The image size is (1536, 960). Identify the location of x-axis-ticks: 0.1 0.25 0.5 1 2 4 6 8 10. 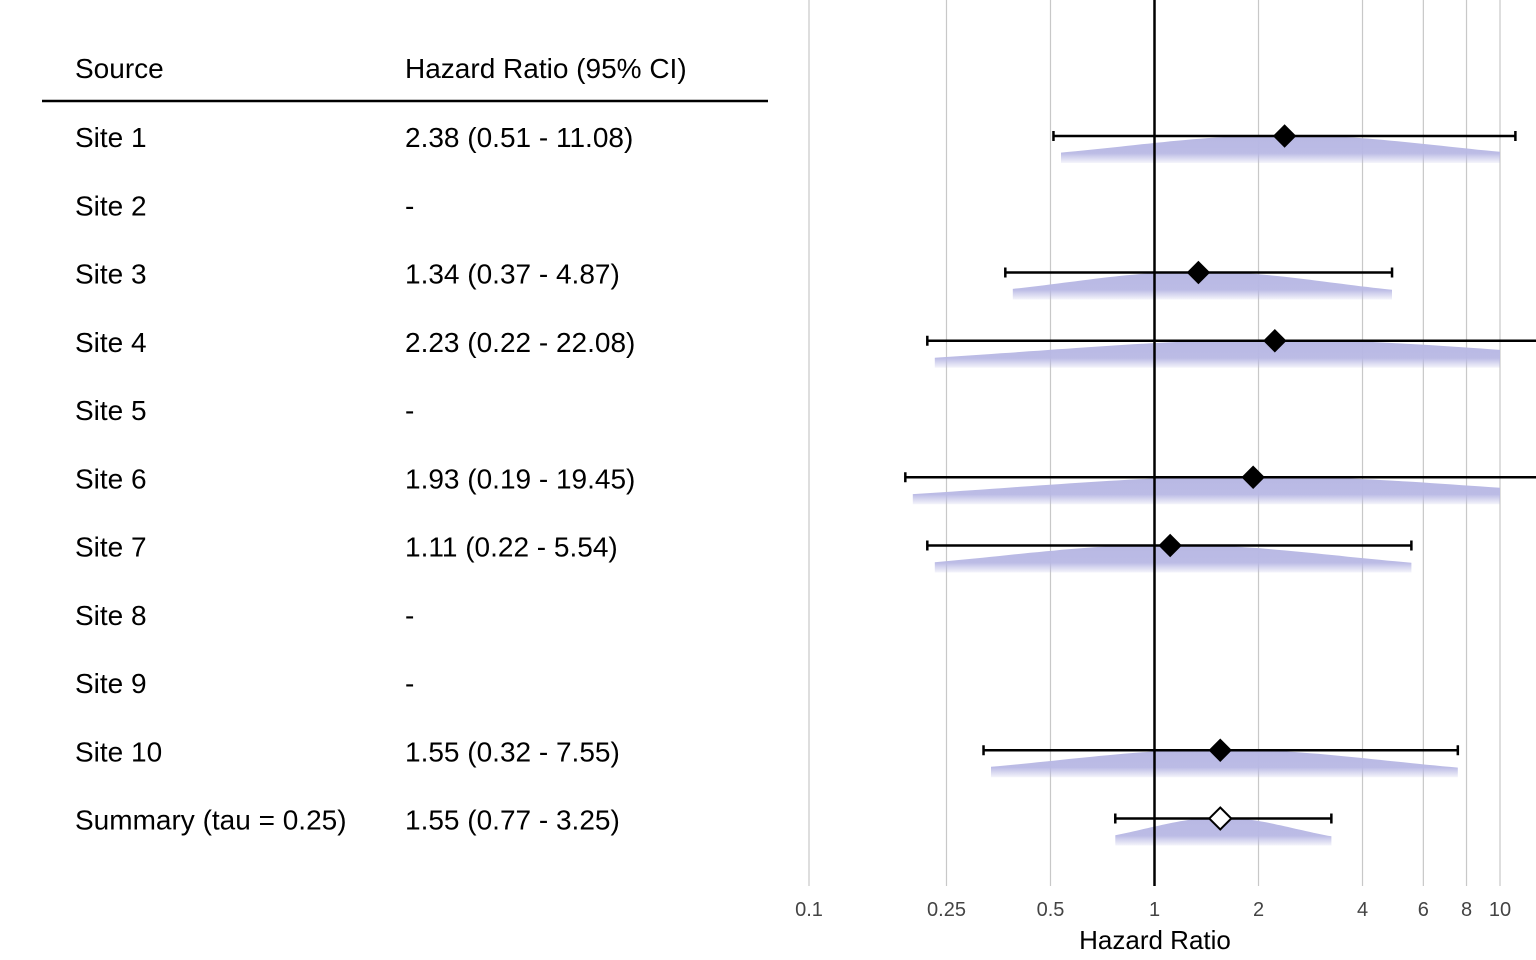
(1153, 910).